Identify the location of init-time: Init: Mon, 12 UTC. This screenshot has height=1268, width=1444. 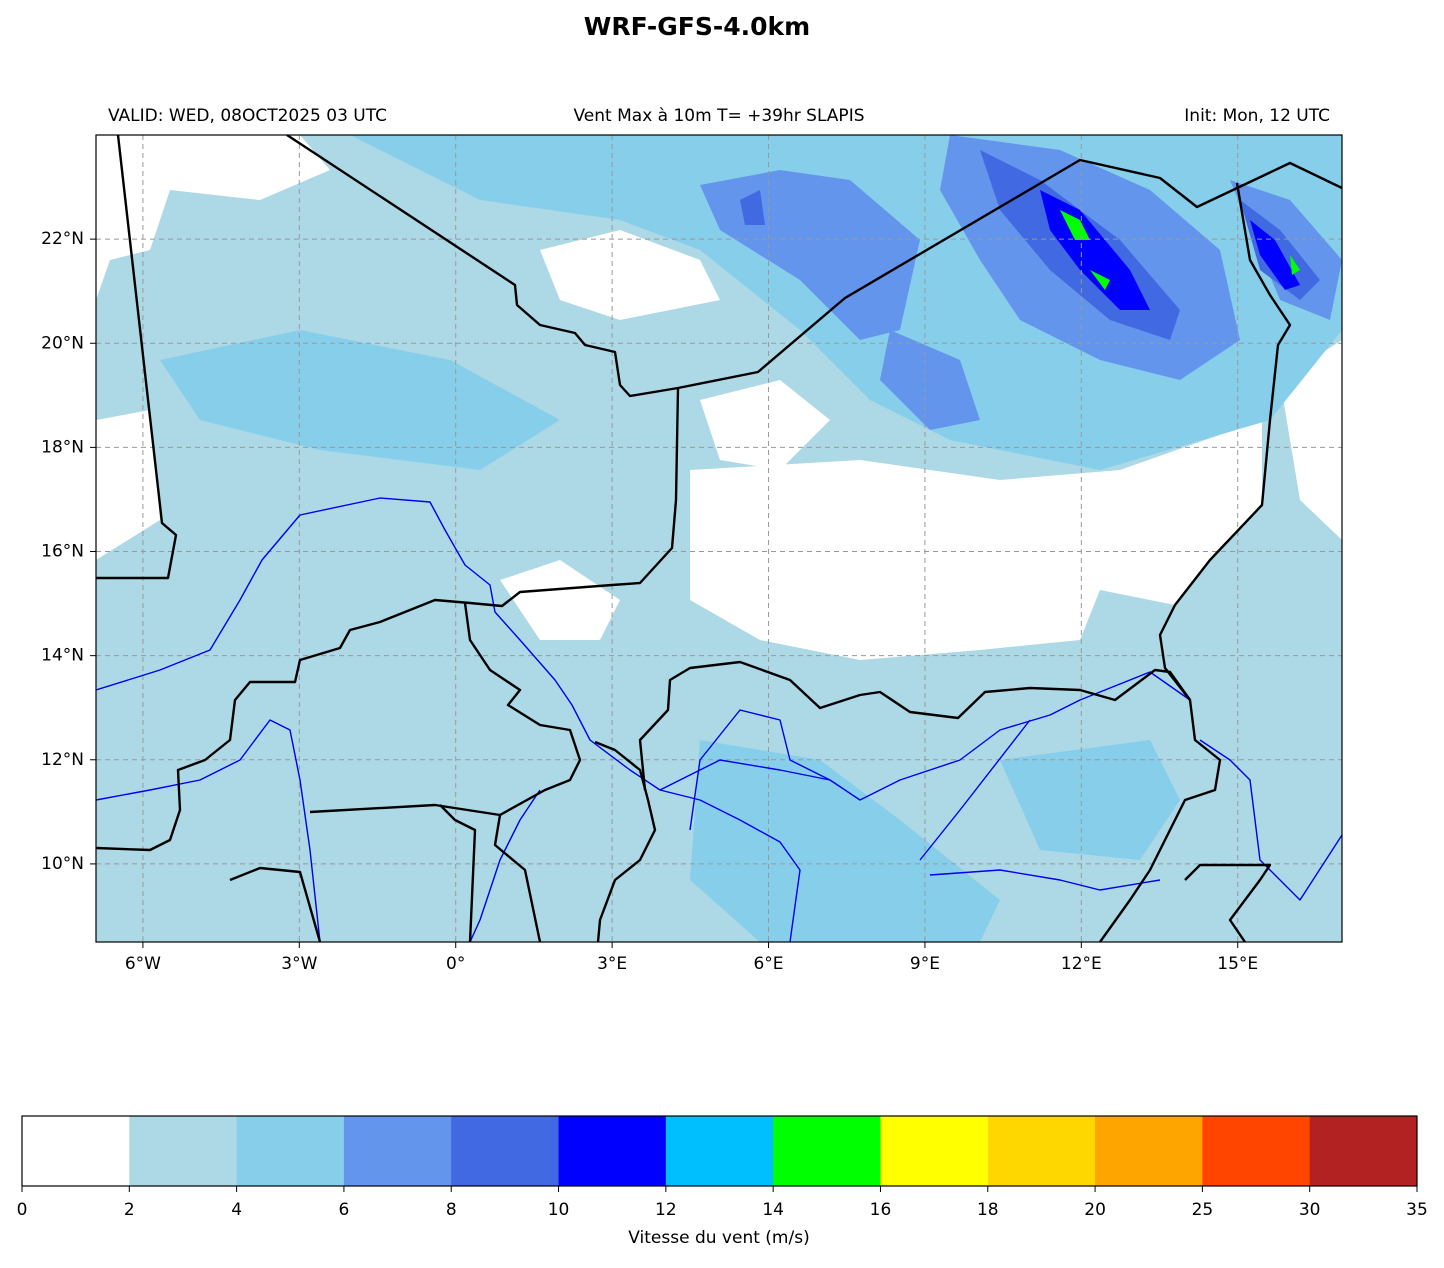
(1257, 116).